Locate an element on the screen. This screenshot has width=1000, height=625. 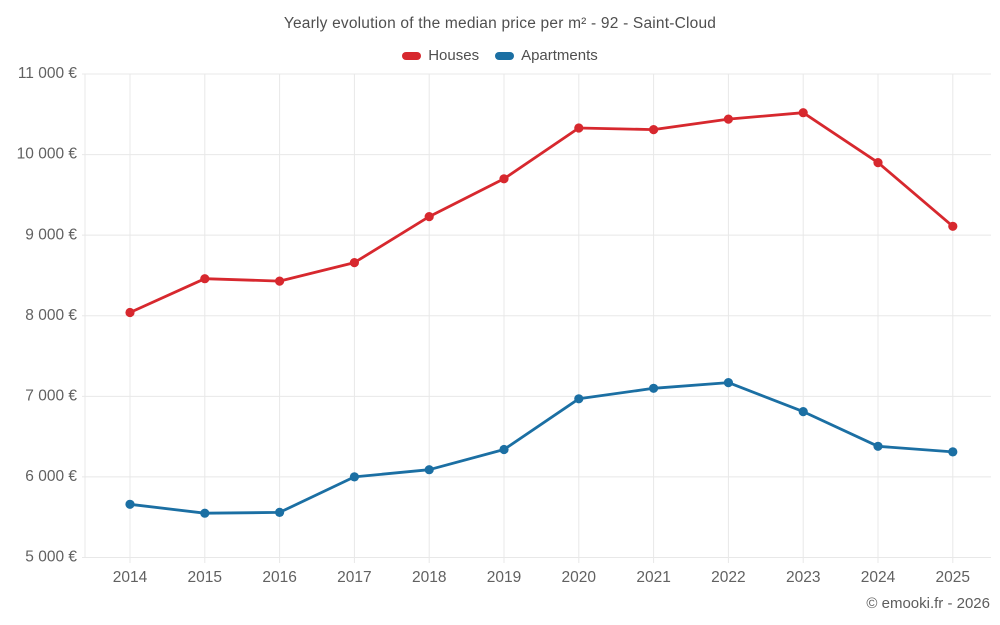
x-tick-label: 2014 is located at coordinates (130, 577).